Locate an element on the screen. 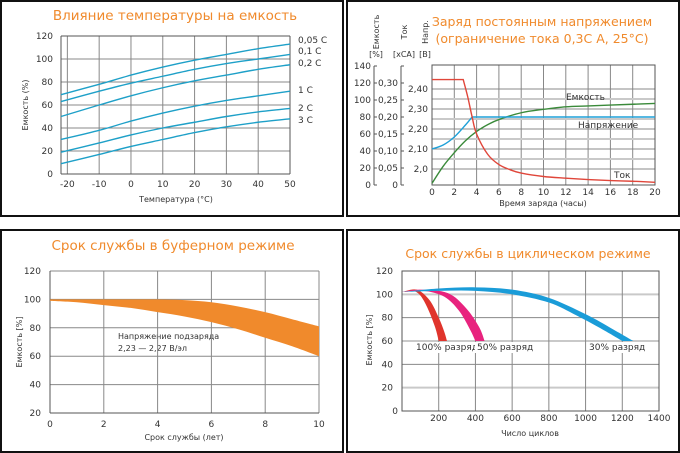 The image size is (680, 453). legend-label: 0,05 C is located at coordinates (312, 41).